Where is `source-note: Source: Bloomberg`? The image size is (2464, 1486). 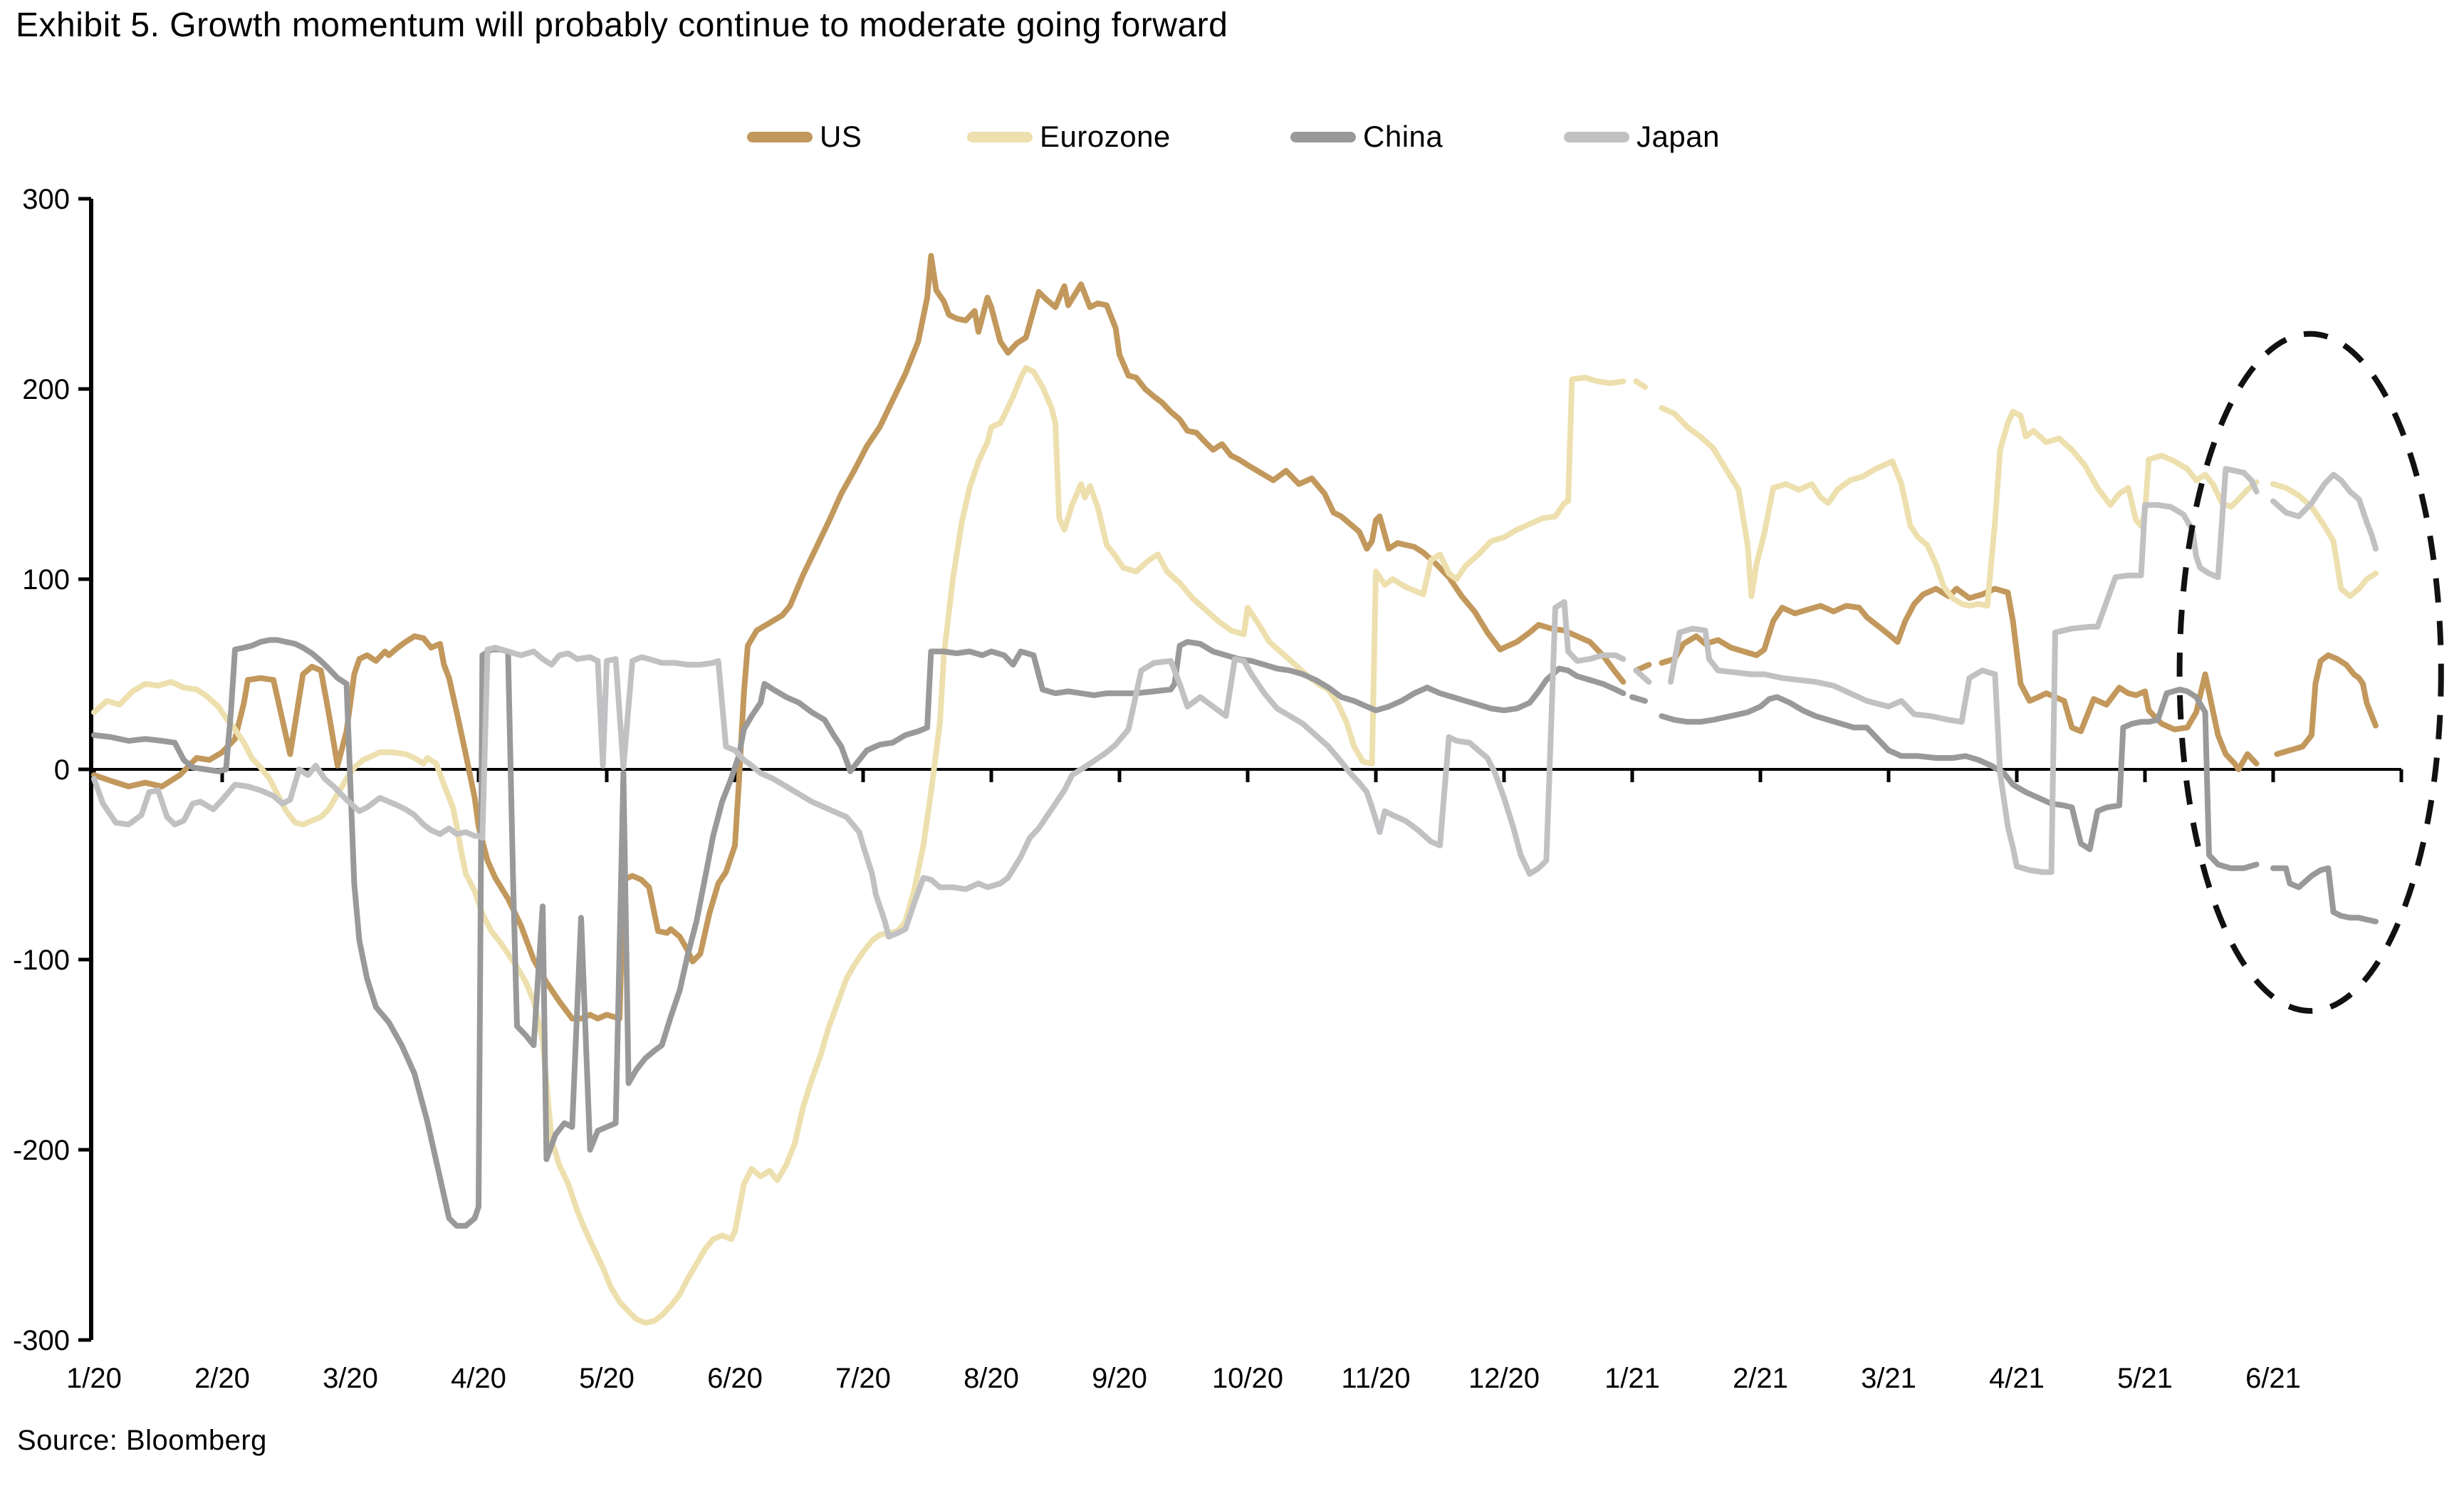
source-note: Source: Bloomberg is located at coordinates (142, 1441).